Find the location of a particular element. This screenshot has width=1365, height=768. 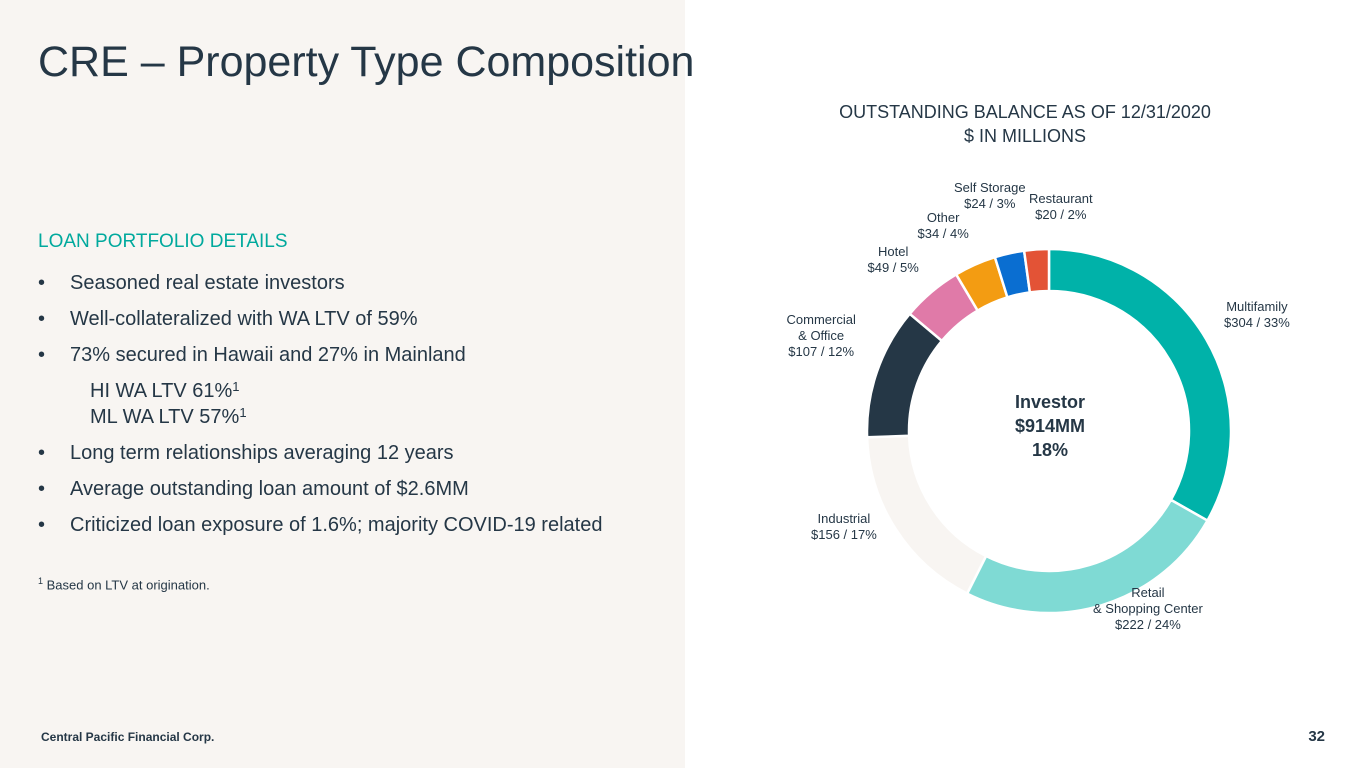

slice-label-line: $20 / 2% is located at coordinates (1061, 214).